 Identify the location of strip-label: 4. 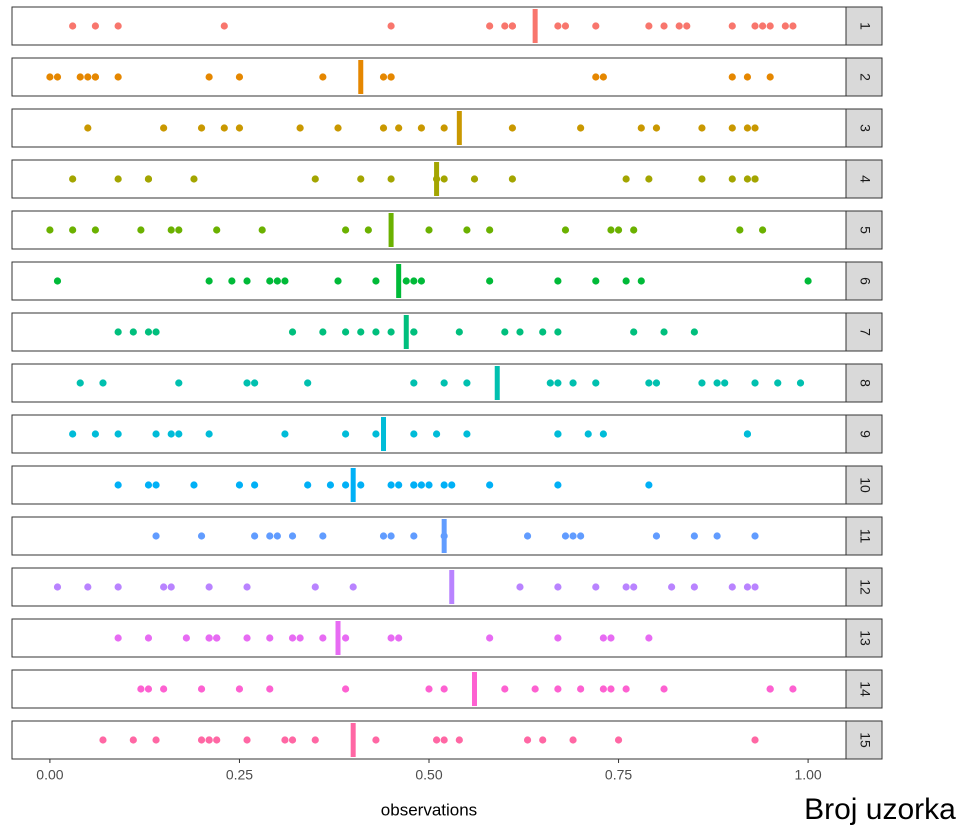
(865, 179).